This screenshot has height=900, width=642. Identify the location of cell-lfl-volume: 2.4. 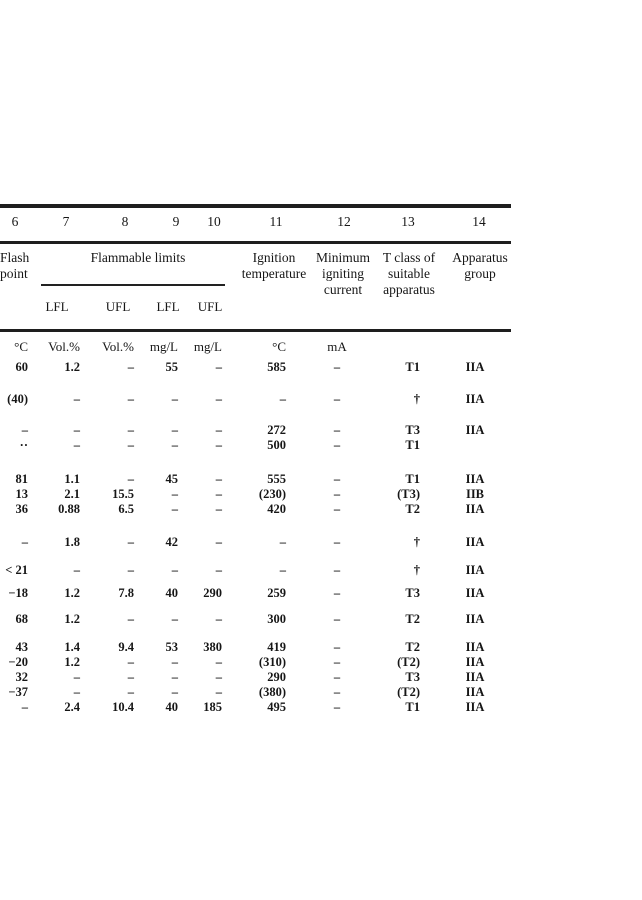
(72, 707).